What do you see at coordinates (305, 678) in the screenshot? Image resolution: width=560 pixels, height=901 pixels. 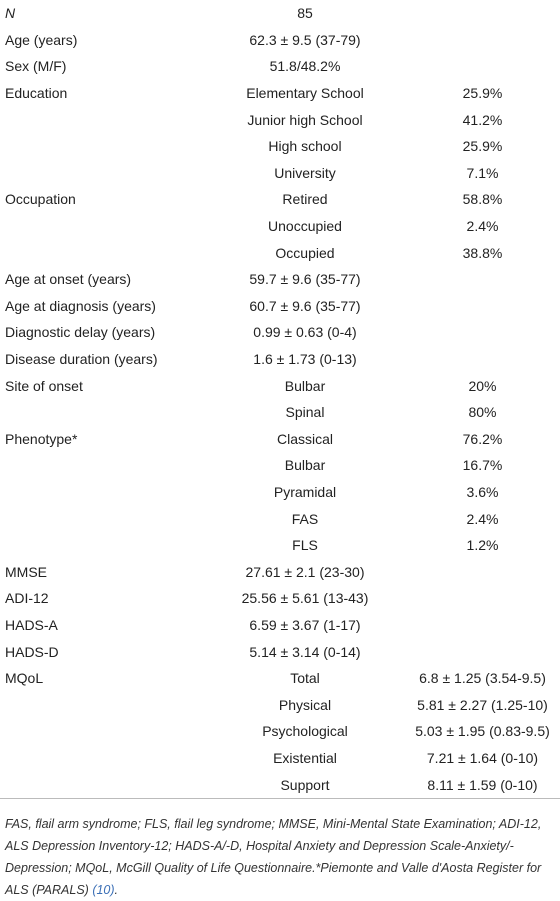 I see `table-cell: Total` at bounding box center [305, 678].